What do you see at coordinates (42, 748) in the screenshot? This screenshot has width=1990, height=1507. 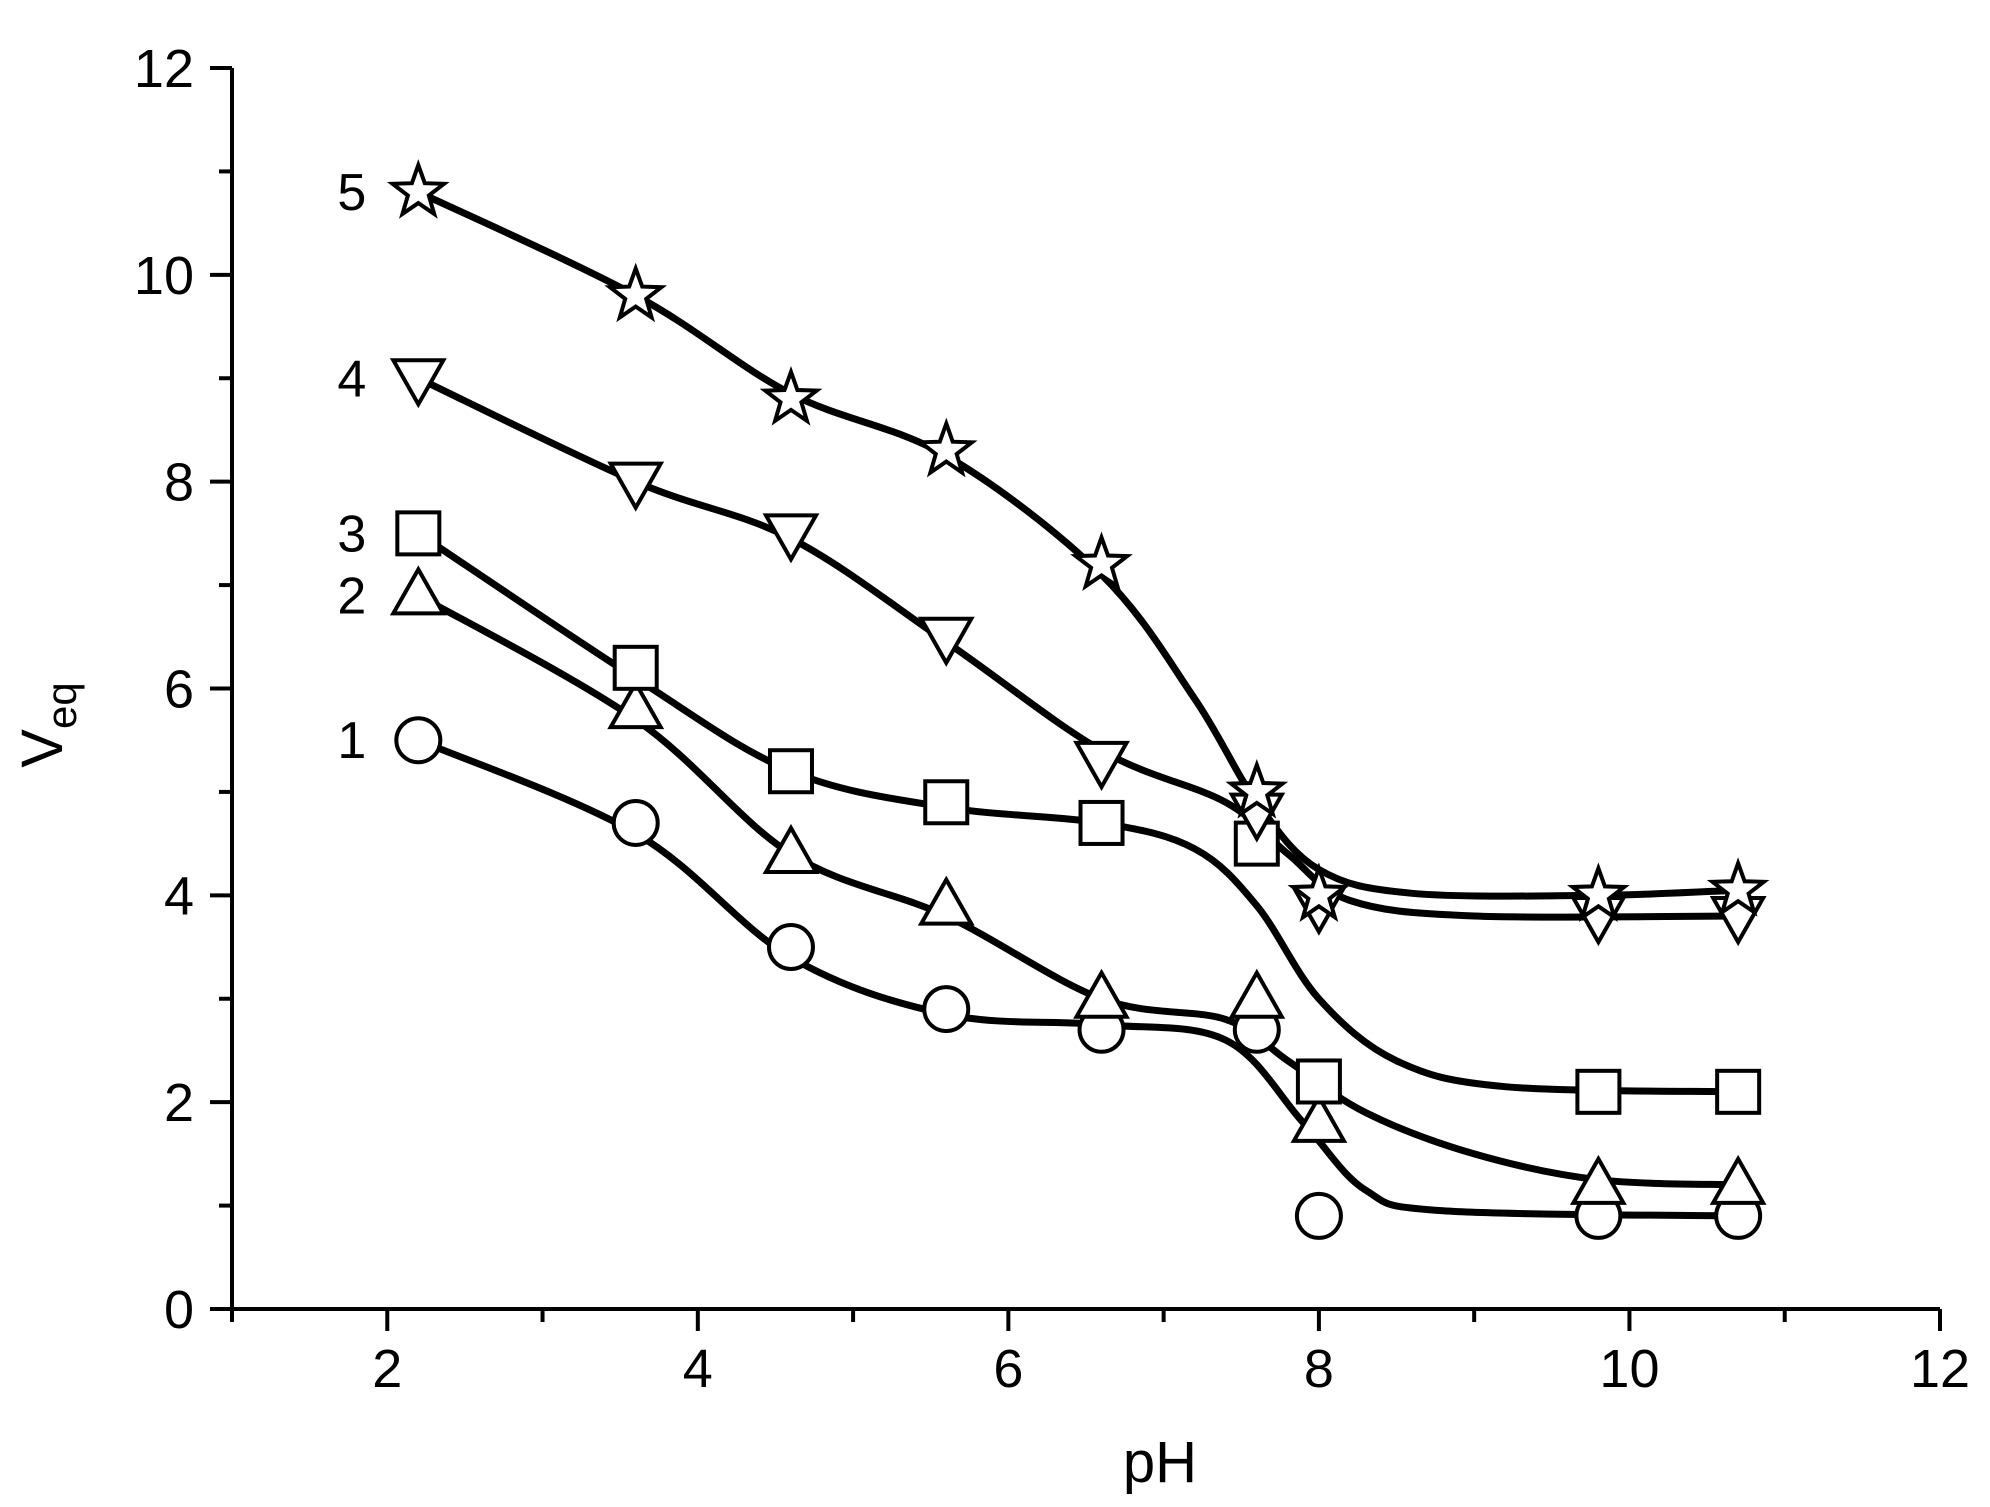 I see `y-axis-title-main: V` at bounding box center [42, 748].